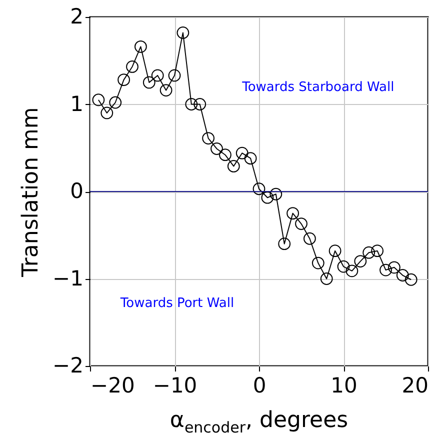 The height and width of the screenshot is (441, 444). Describe the element at coordinates (176, 304) in the screenshot. I see `annotation: Towards Port Wall` at that location.